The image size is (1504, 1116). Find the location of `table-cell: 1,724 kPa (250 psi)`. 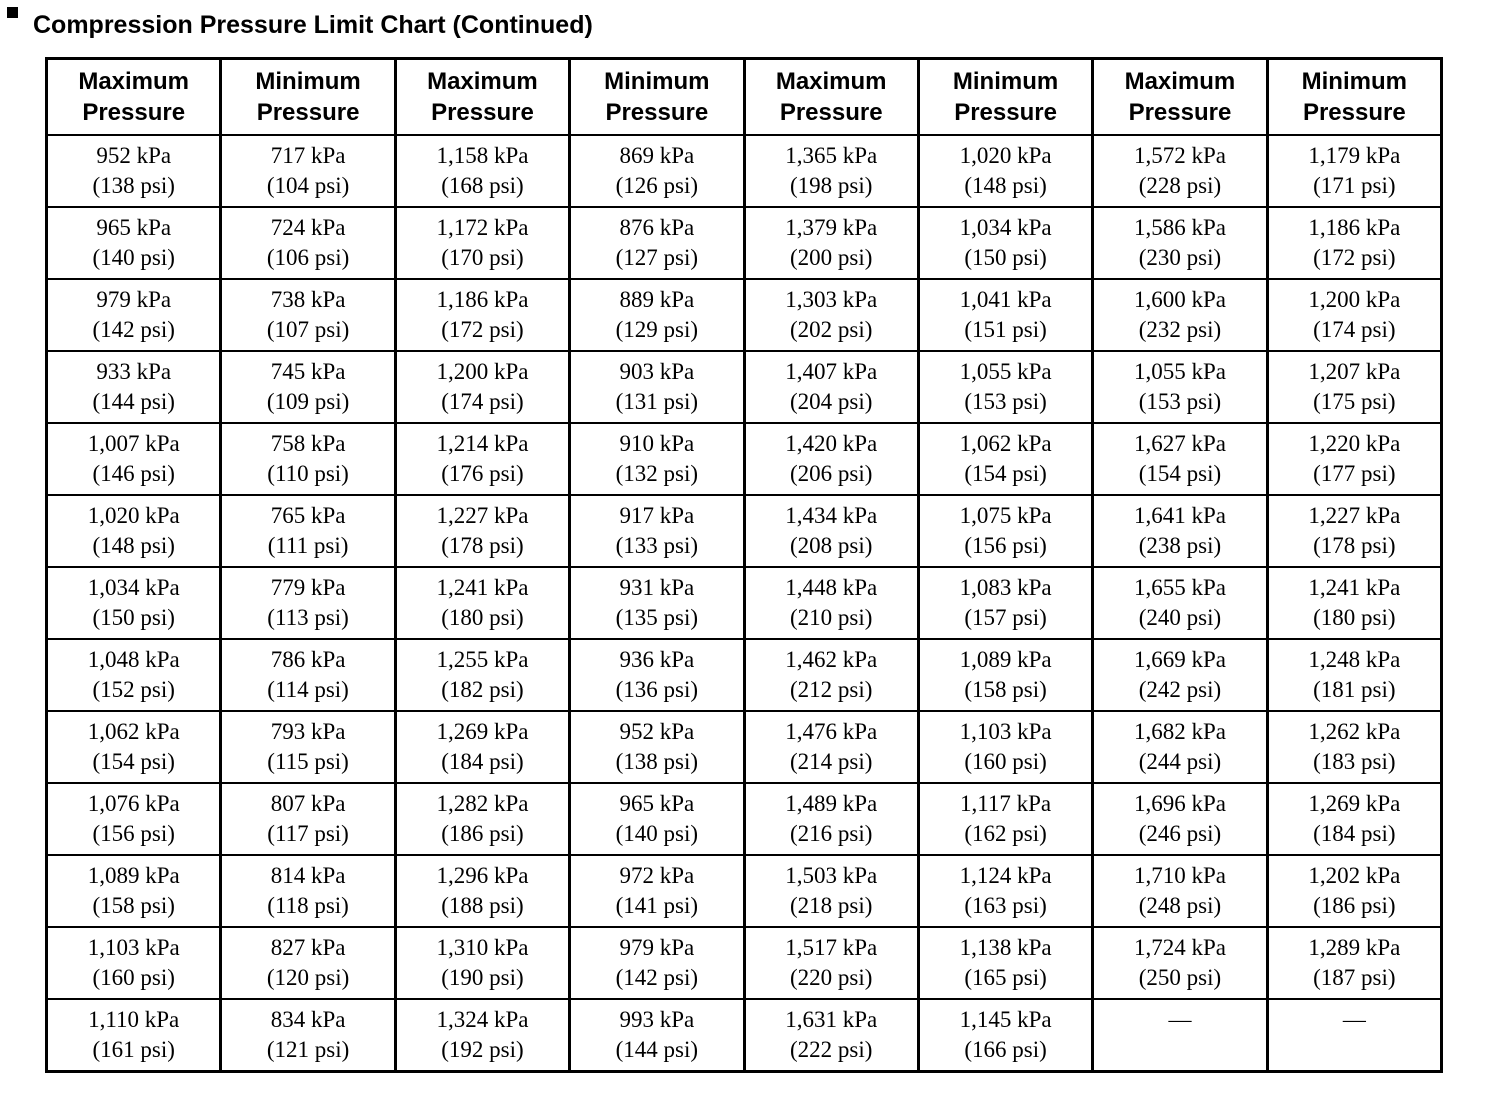

table-cell: 1,724 kPa (250 psi) is located at coordinates (1180, 963).